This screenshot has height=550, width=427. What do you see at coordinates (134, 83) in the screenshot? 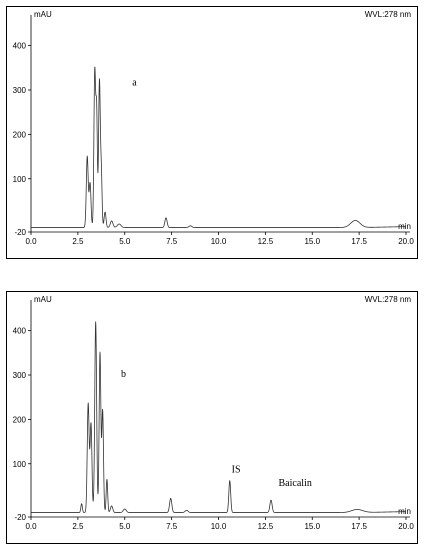
I see `peak-annotation: a` at bounding box center [134, 83].